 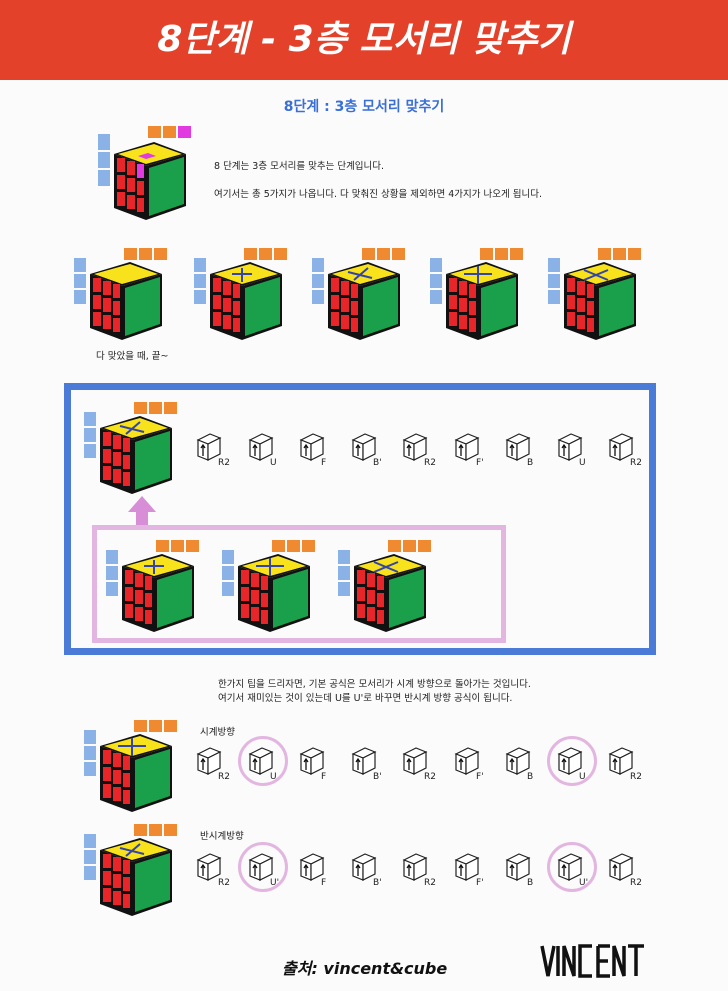 I want to click on vincent-logo: VINCENT, so click(x=592, y=961).